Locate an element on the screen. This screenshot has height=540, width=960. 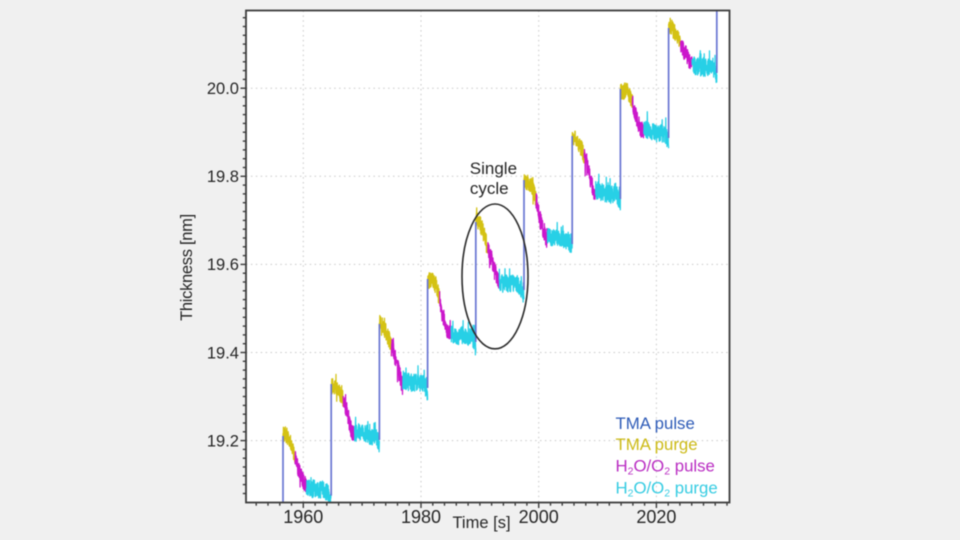
svg-text: 19.6 is located at coordinates (223, 265).